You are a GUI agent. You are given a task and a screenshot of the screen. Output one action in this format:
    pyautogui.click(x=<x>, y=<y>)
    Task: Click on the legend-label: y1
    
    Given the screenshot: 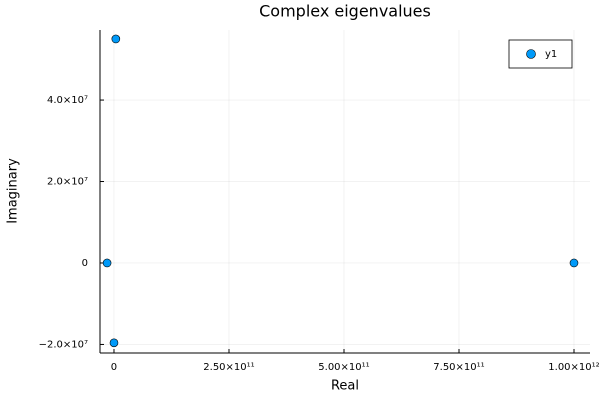 What is the action you would take?
    pyautogui.click(x=551, y=54)
    